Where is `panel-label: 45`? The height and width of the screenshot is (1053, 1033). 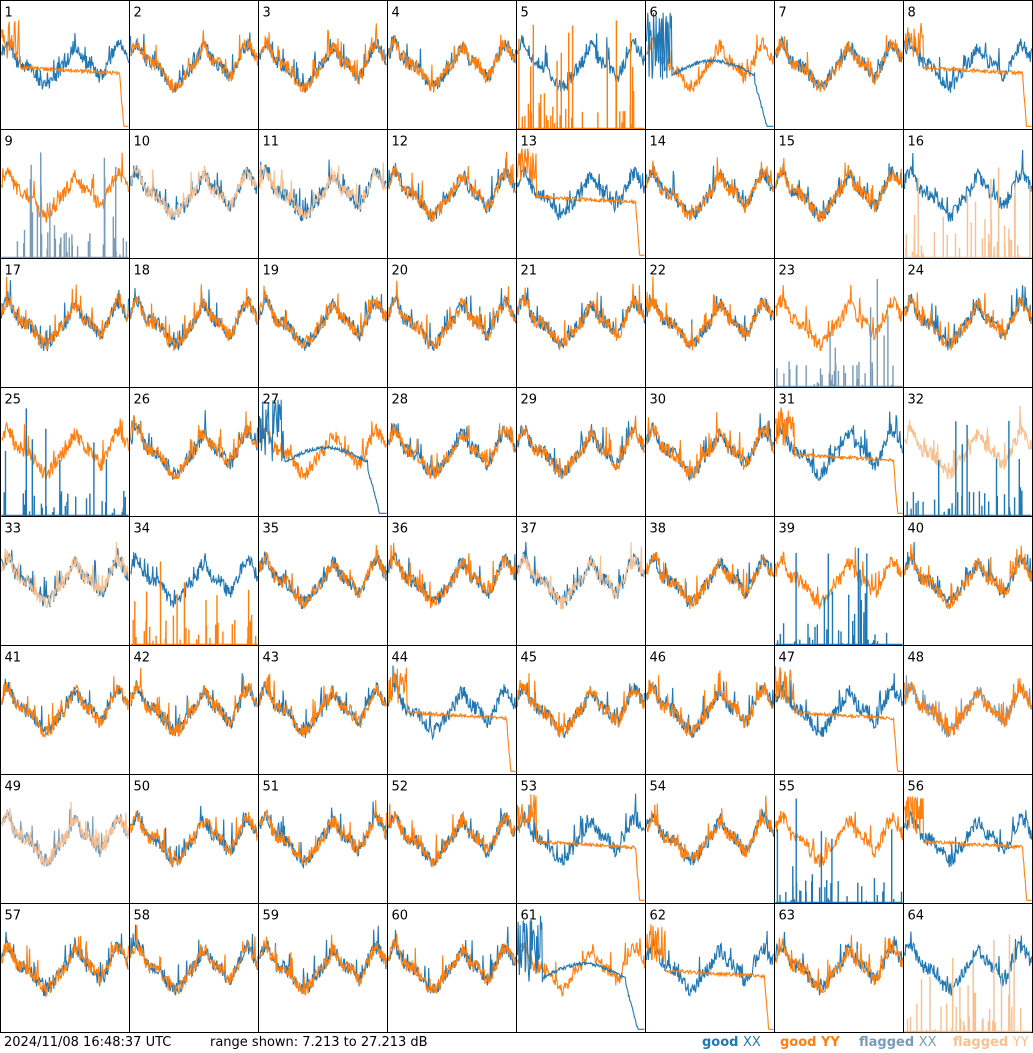 panel-label: 45 is located at coordinates (529, 658).